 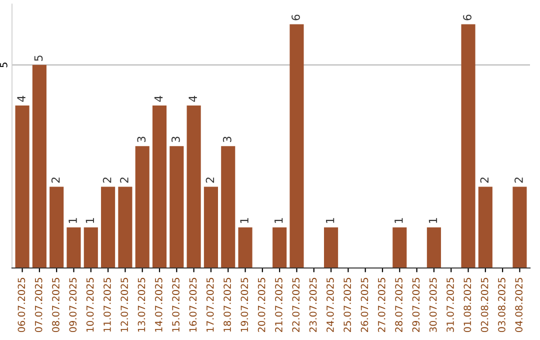 I want to click on x-tick-label: 09.07.2025, so click(x=73, y=305).